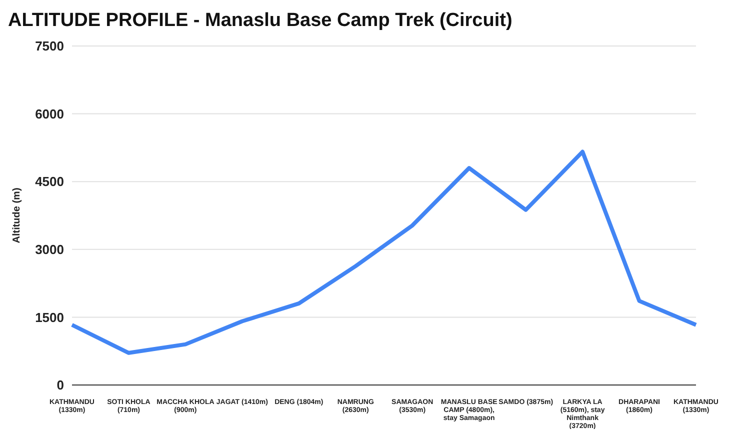 This screenshot has height=437, width=730. I want to click on y-tick-label: 0, so click(60, 385).